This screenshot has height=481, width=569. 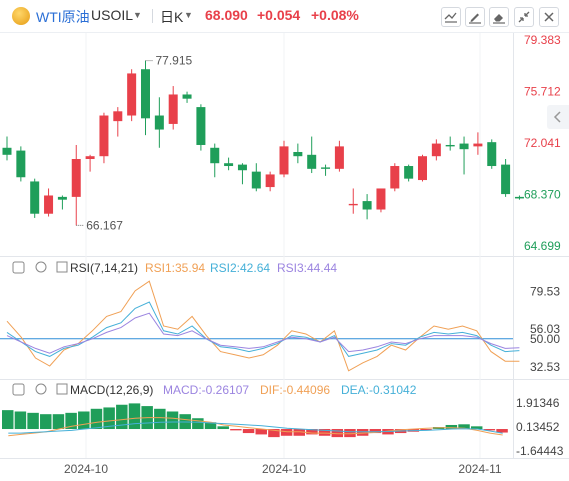 What do you see at coordinates (174, 61) in the screenshot?
I see `max-price-label: 77.915` at bounding box center [174, 61].